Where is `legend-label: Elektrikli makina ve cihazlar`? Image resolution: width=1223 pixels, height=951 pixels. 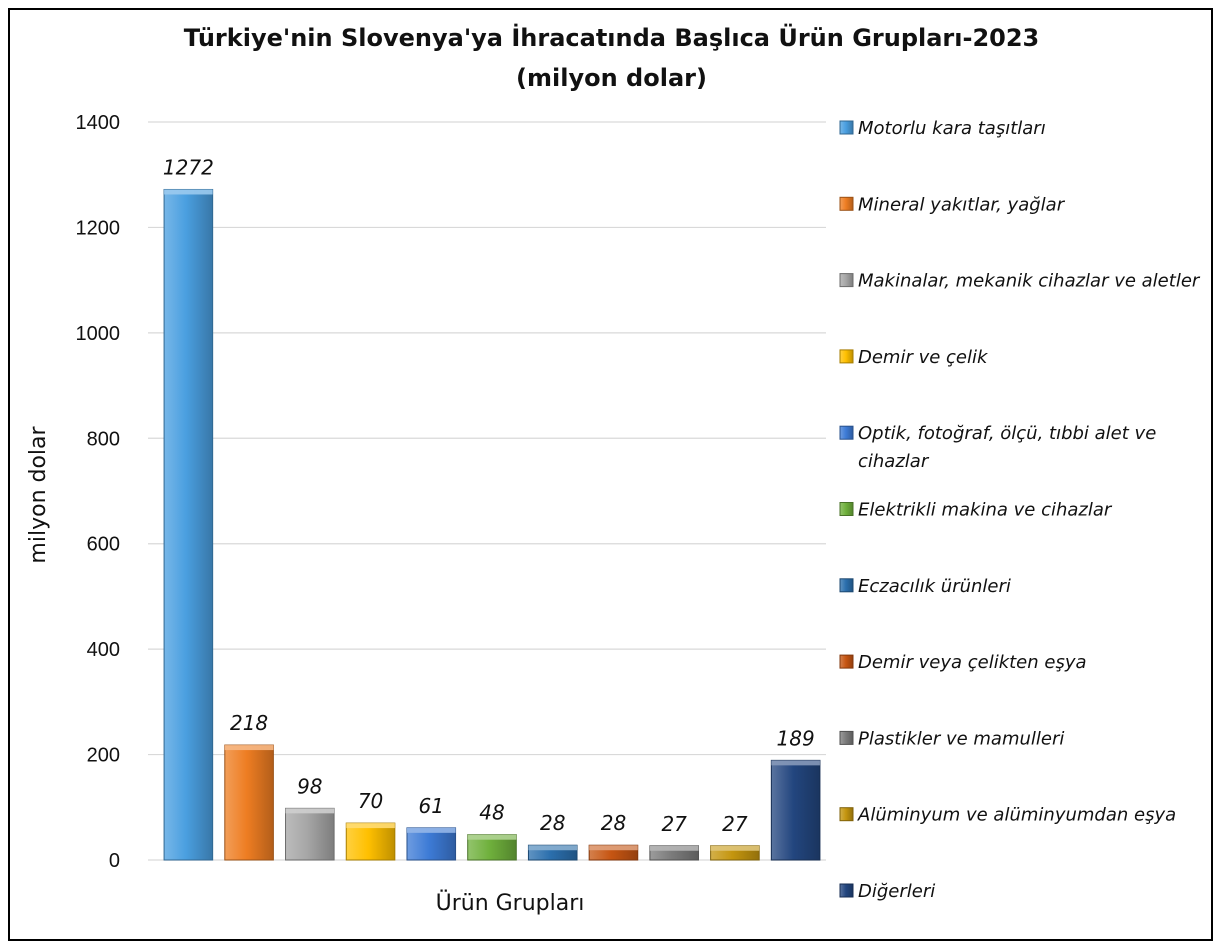 legend-label: Elektrikli makina ve cihazlar is located at coordinates (985, 510).